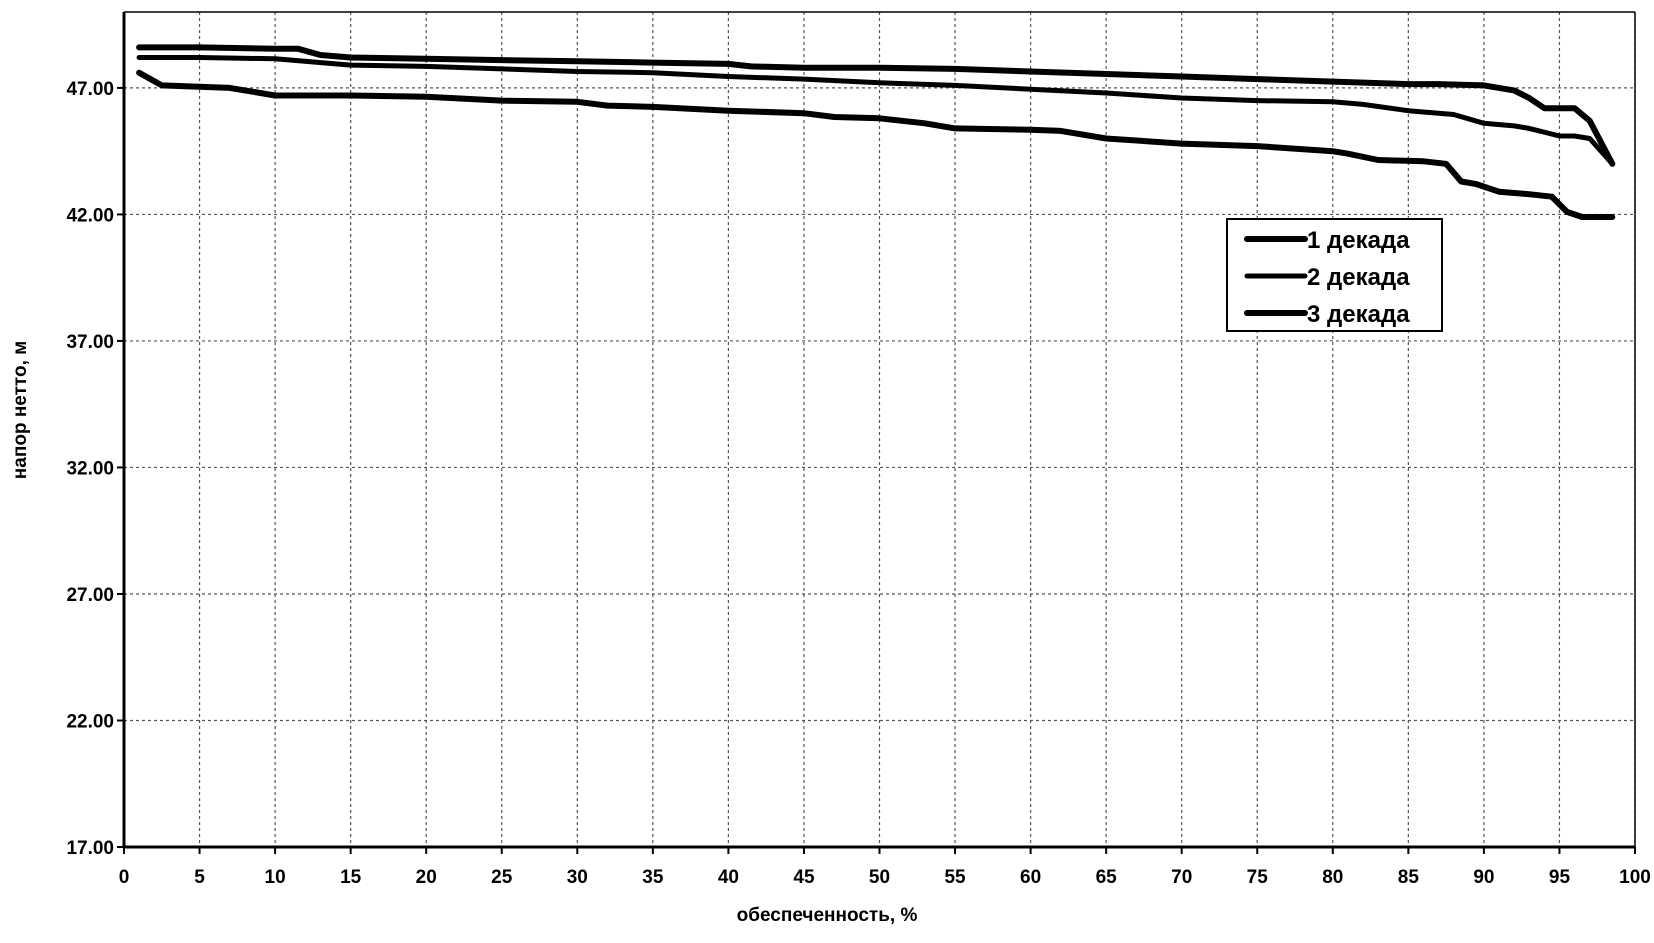 The image size is (1654, 943). I want to click on x-tick-label: 55, so click(955, 877).